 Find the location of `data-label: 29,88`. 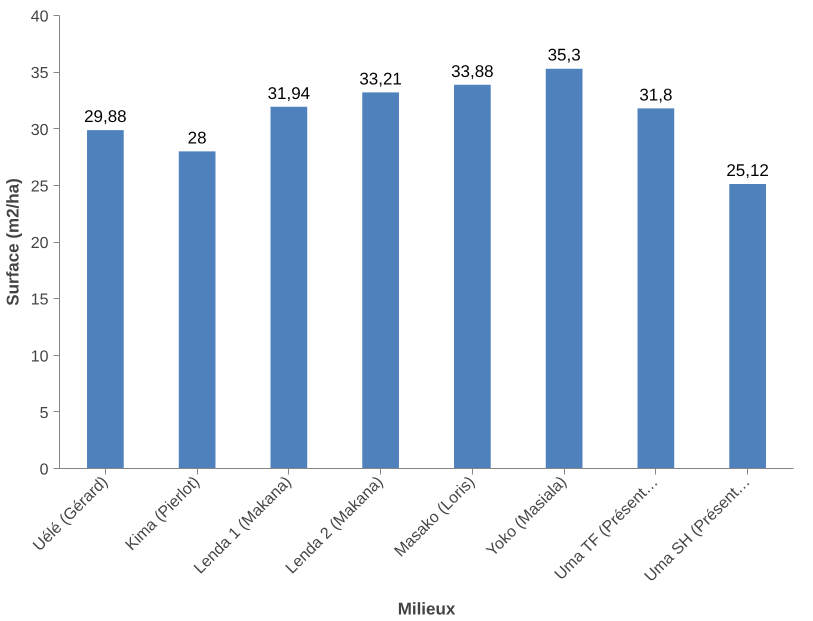

data-label: 29,88 is located at coordinates (105, 116).